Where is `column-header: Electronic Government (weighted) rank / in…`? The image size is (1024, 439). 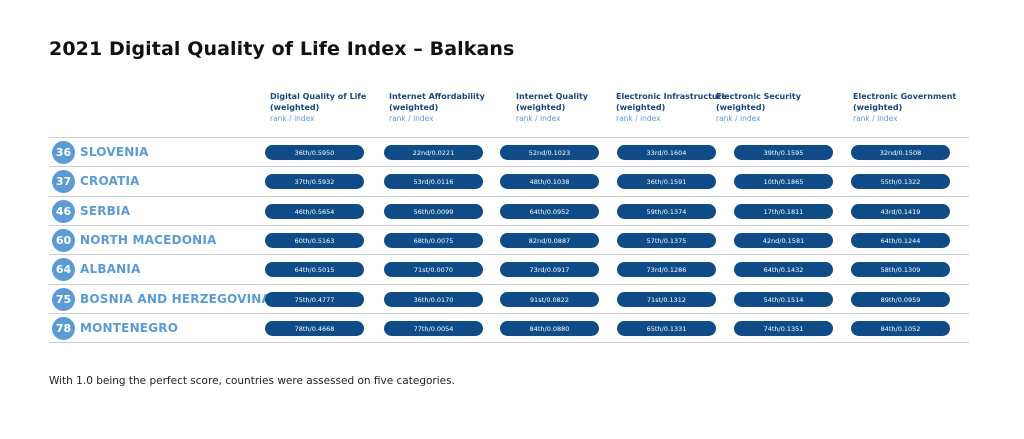 column-header: Electronic Government (weighted) rank / in… is located at coordinates (909, 107).